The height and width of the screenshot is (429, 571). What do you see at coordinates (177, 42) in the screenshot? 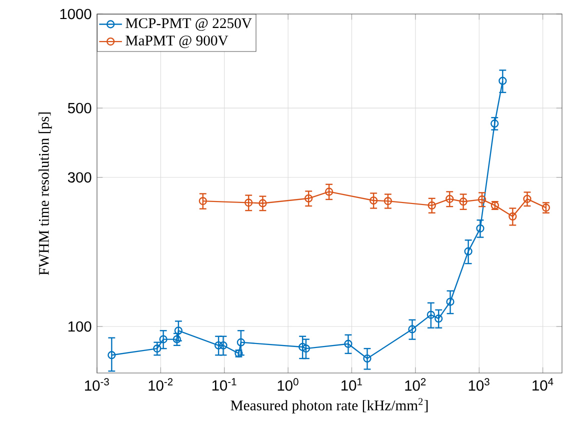
I see `legend-label: MaPMT @ 900V` at bounding box center [177, 42].